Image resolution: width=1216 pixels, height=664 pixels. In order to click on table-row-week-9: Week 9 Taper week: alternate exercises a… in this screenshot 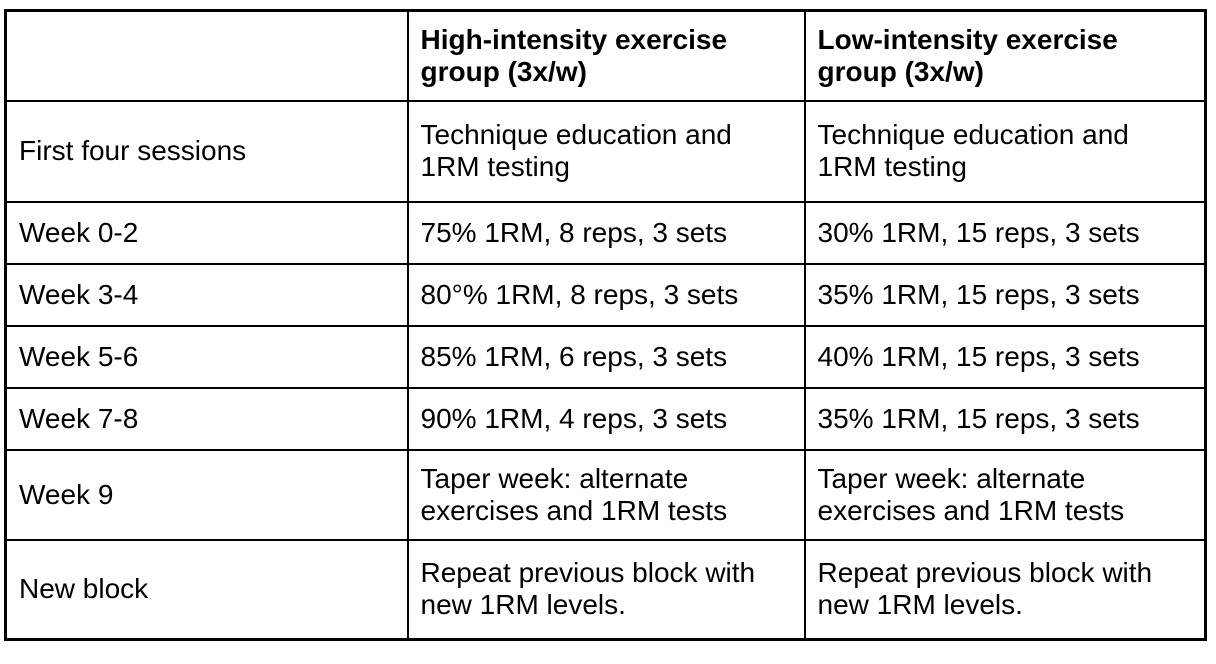, I will do `click(605, 494)`.